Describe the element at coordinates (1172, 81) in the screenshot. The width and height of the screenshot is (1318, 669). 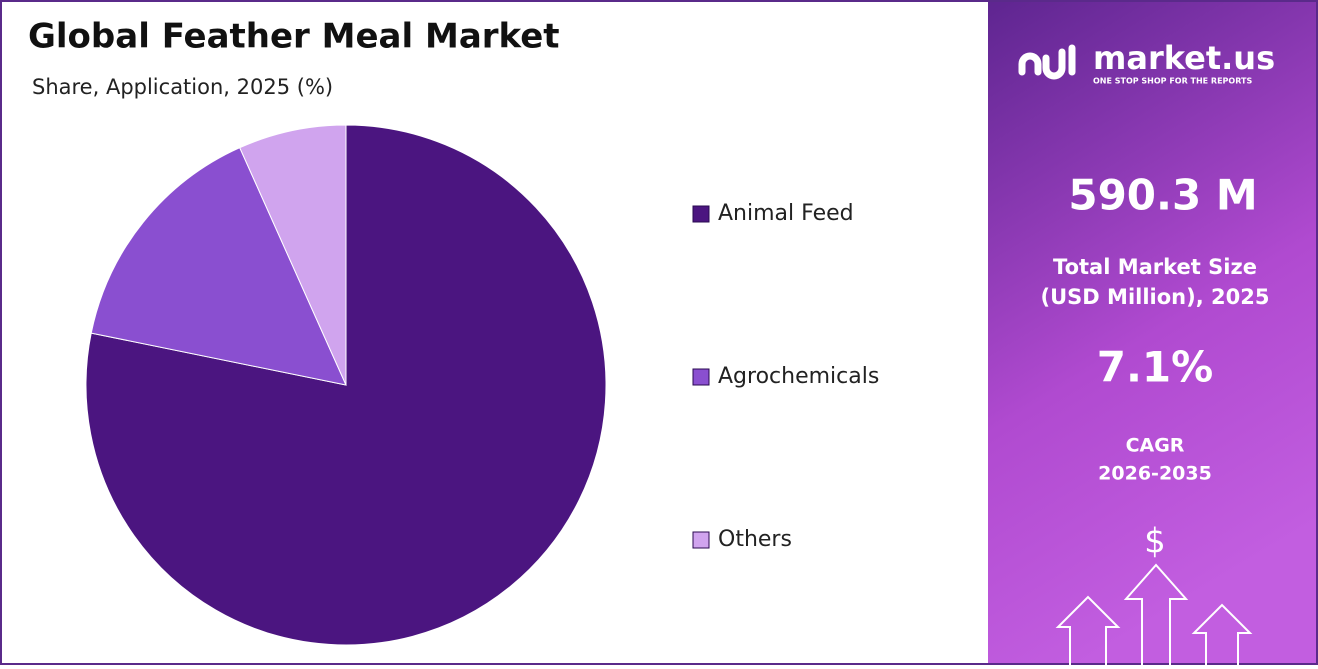
I see `tagline: ONE STOP SHOP FOR THE REPORTS` at that location.